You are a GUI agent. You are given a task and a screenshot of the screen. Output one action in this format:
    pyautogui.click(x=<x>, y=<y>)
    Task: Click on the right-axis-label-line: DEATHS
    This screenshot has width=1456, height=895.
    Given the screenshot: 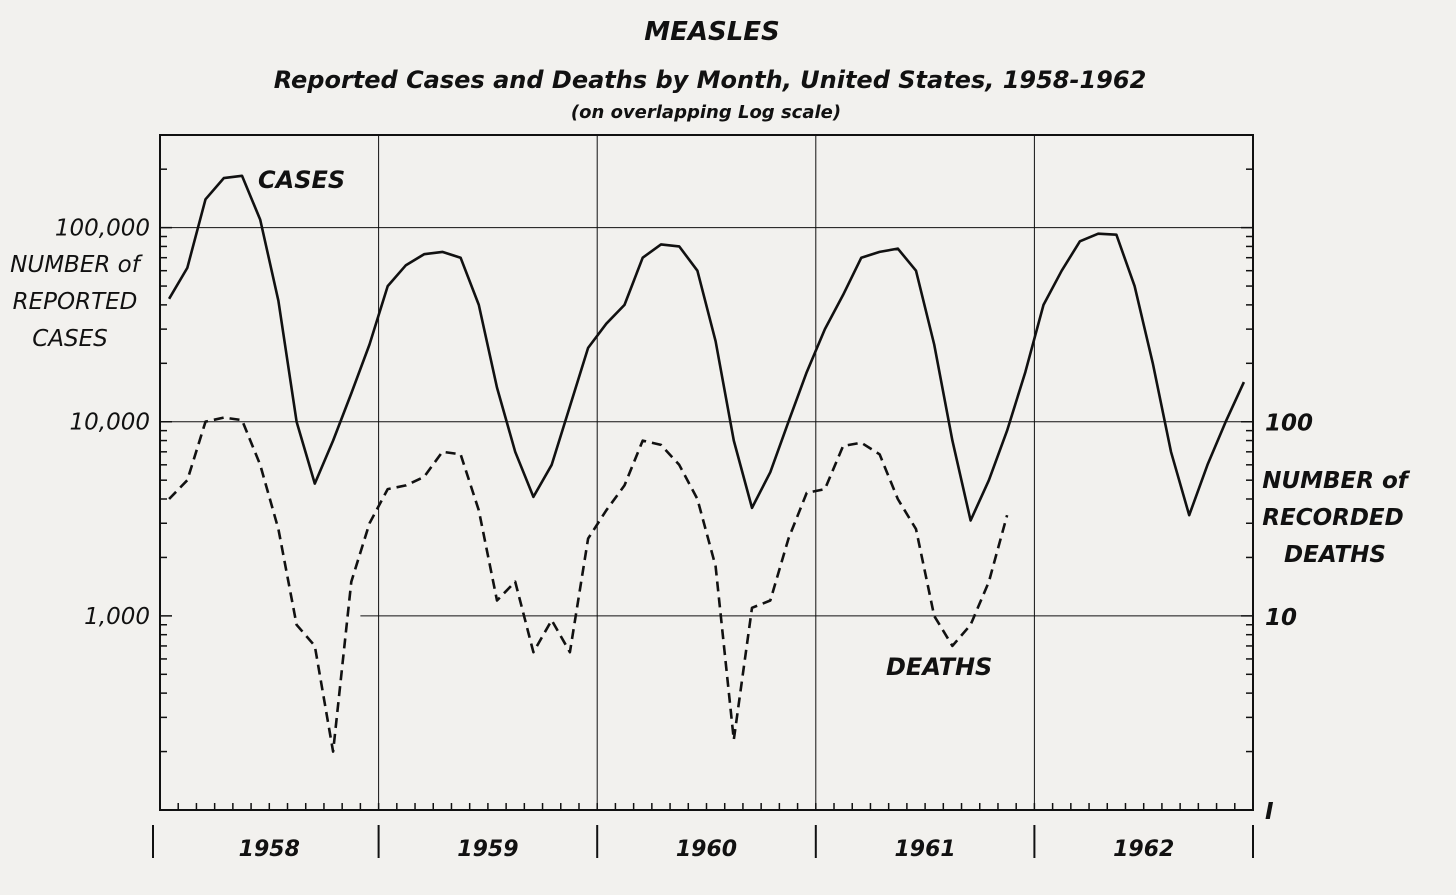 What is the action you would take?
    pyautogui.click(x=1335, y=555)
    